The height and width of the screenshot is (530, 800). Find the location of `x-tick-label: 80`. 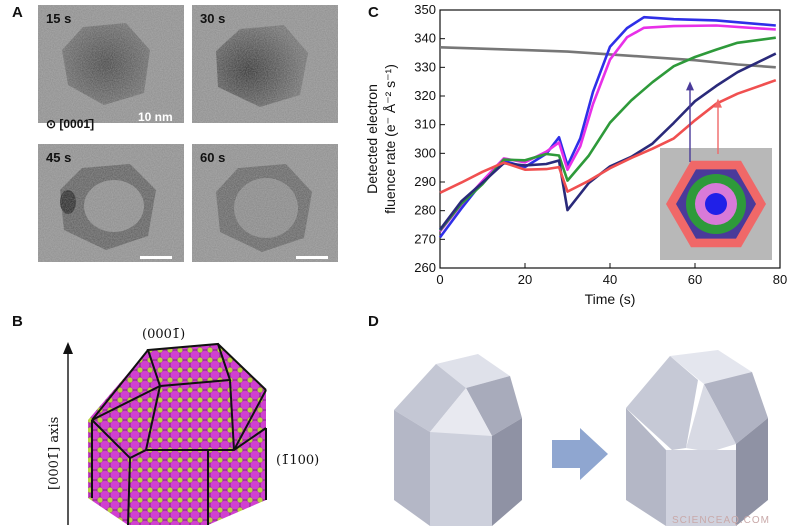

x-tick-label: 80 is located at coordinates (780, 279).